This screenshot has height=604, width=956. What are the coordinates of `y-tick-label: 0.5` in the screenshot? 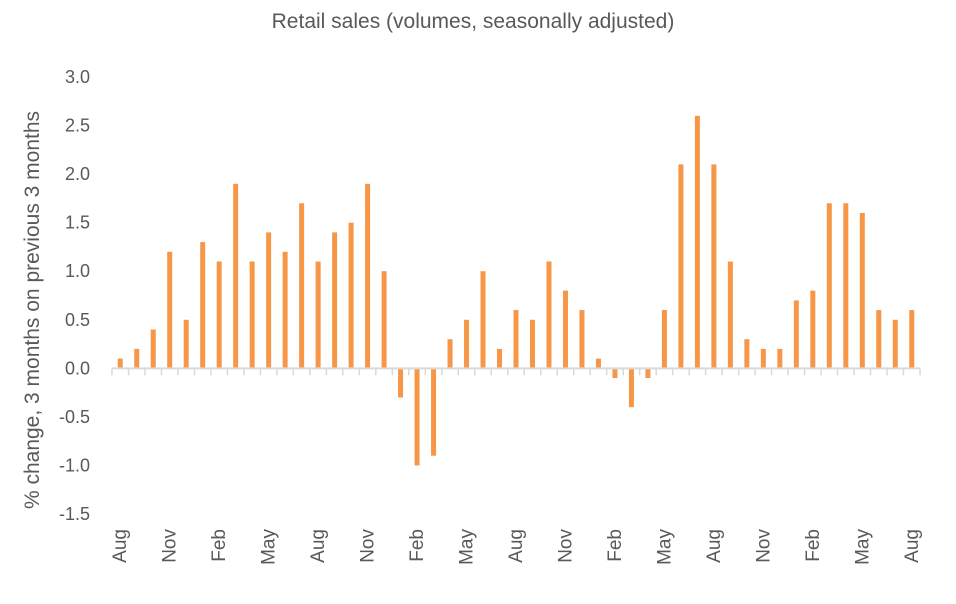 It's located at (77, 320).